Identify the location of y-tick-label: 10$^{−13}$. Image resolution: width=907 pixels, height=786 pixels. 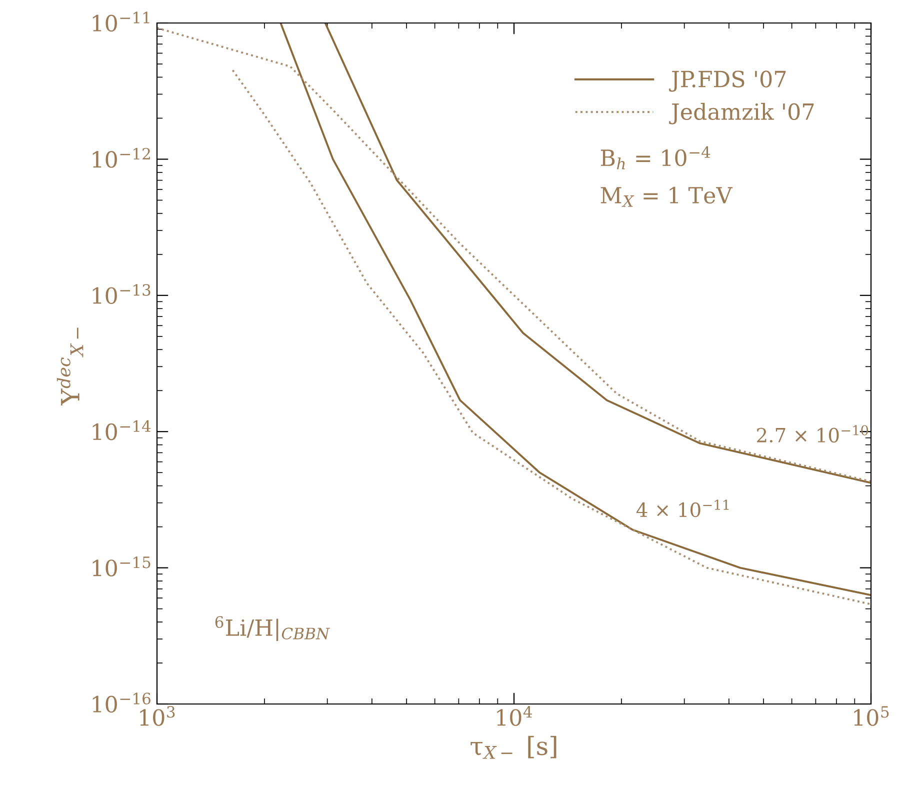
(121, 294).